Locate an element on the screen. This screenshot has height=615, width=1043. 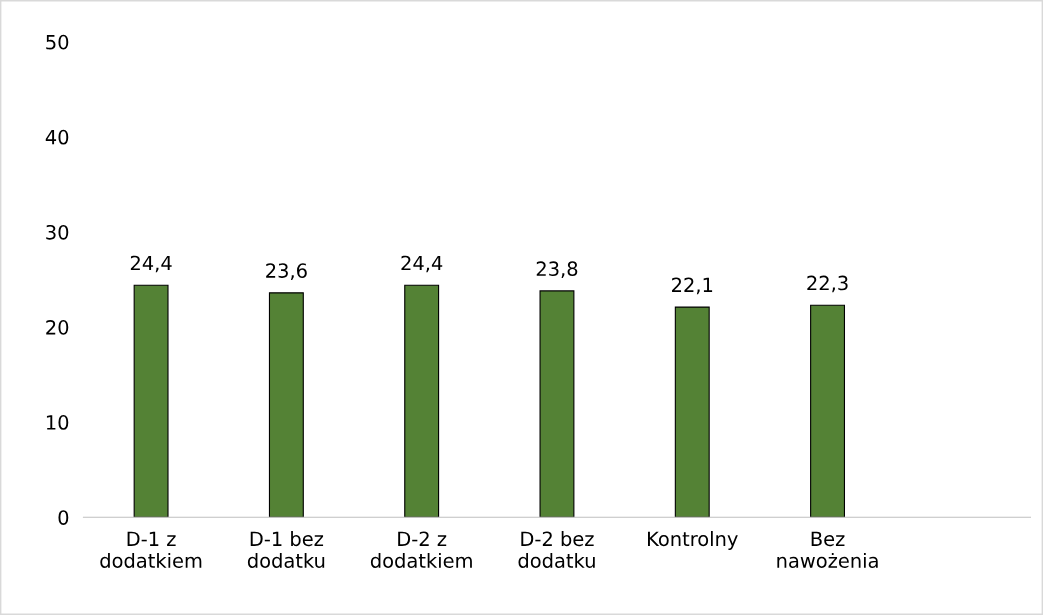
y-tick-label: 20 is located at coordinates (57, 327).